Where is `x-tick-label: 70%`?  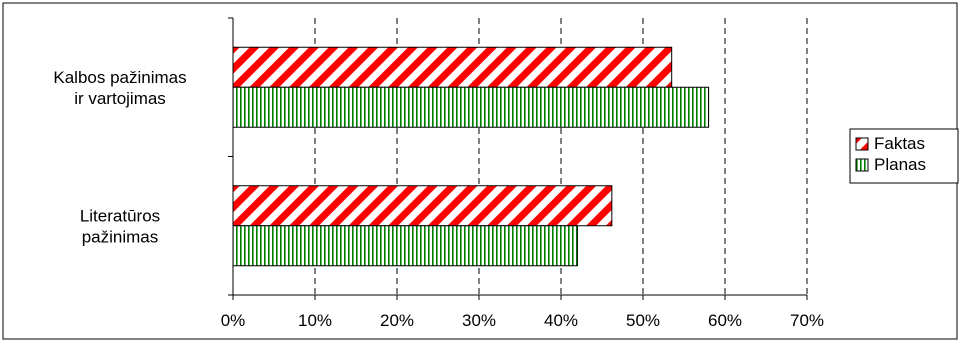
x-tick-label: 70% is located at coordinates (807, 320).